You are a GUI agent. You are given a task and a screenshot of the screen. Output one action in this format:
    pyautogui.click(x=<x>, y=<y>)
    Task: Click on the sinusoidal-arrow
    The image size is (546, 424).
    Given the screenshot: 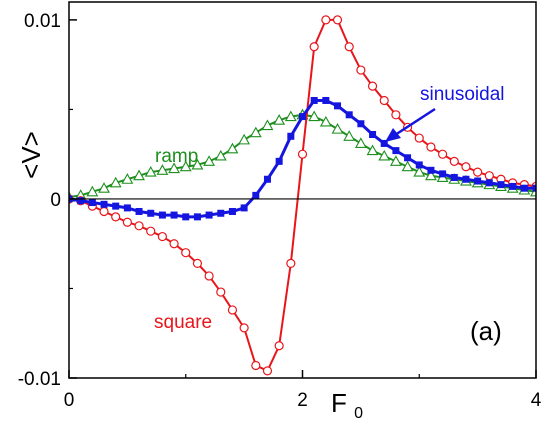 What is the action you would take?
    pyautogui.click(x=410, y=124)
    